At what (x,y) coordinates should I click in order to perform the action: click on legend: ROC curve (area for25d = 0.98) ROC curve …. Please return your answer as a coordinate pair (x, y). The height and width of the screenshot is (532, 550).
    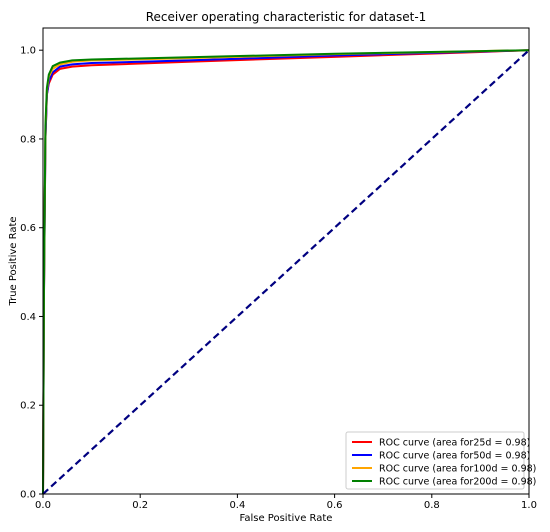
    Looking at the image, I should click on (440, 460).